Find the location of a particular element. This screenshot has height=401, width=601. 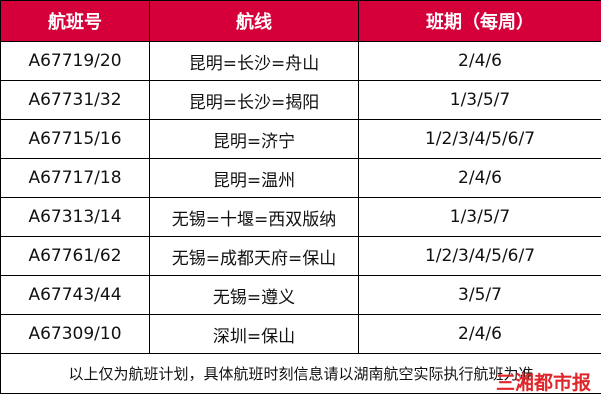

cell-route: 昆明=温州 is located at coordinates (254, 178).